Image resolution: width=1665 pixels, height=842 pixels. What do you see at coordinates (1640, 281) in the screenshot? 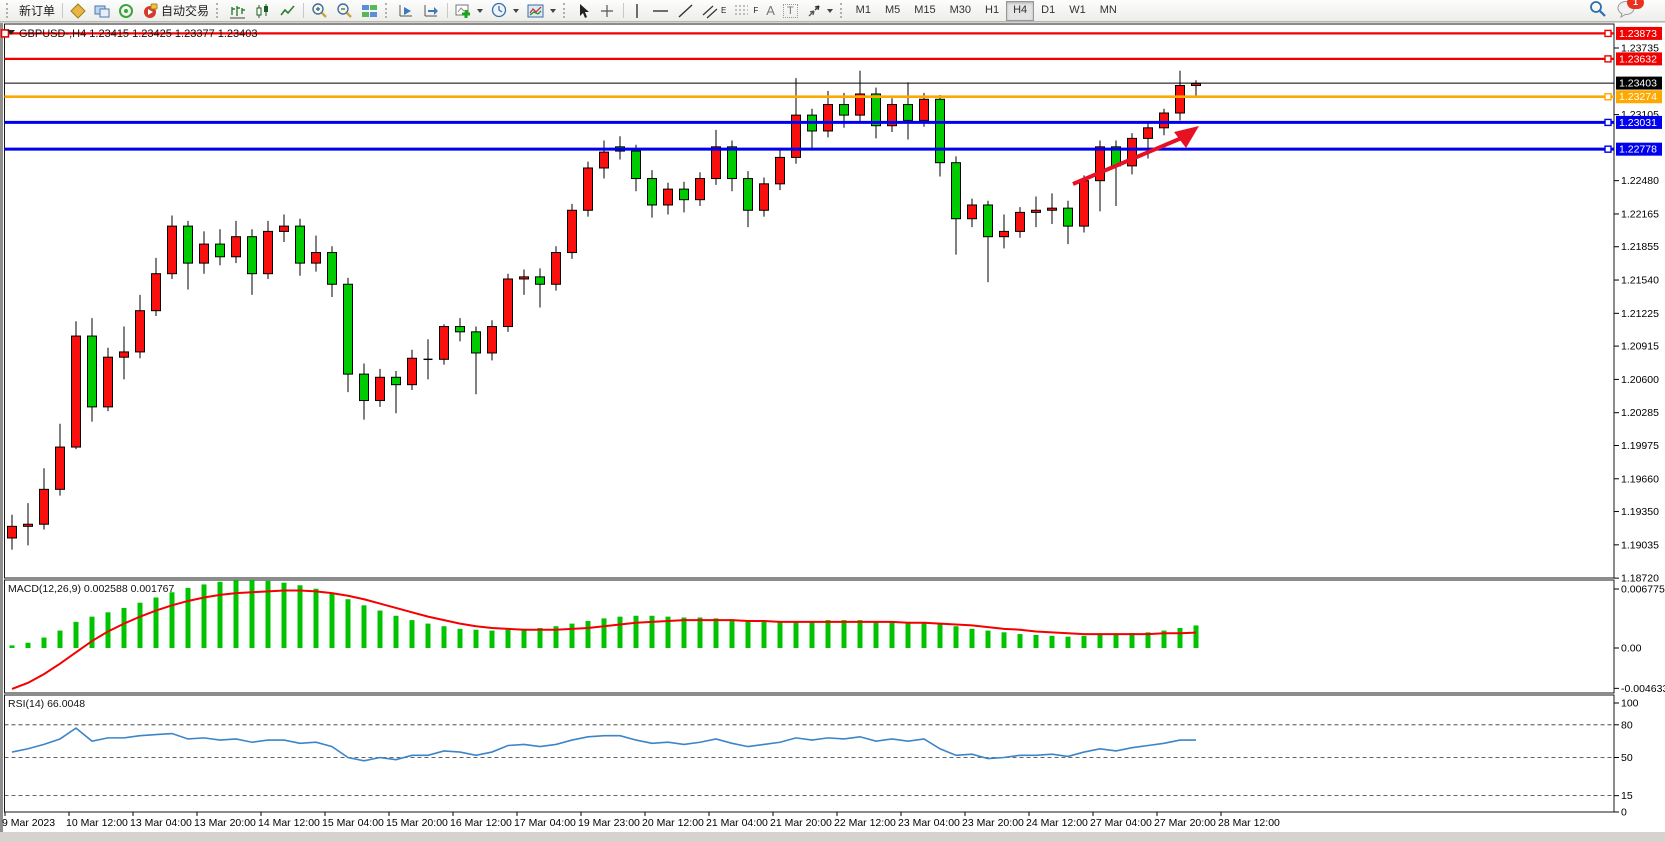
I see `svg-text: 1.21540` at bounding box center [1640, 281].